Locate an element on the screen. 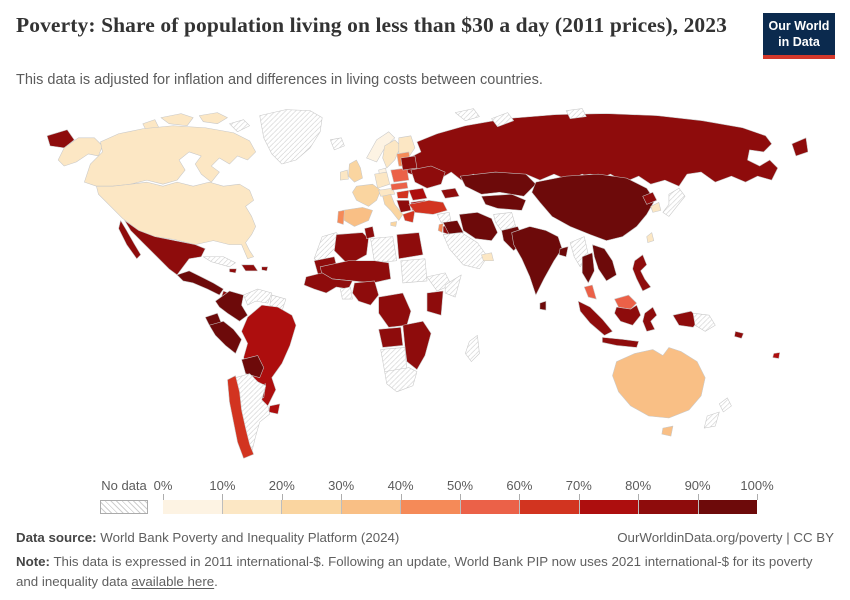  country-new-zealand-north is located at coordinates (725, 405).